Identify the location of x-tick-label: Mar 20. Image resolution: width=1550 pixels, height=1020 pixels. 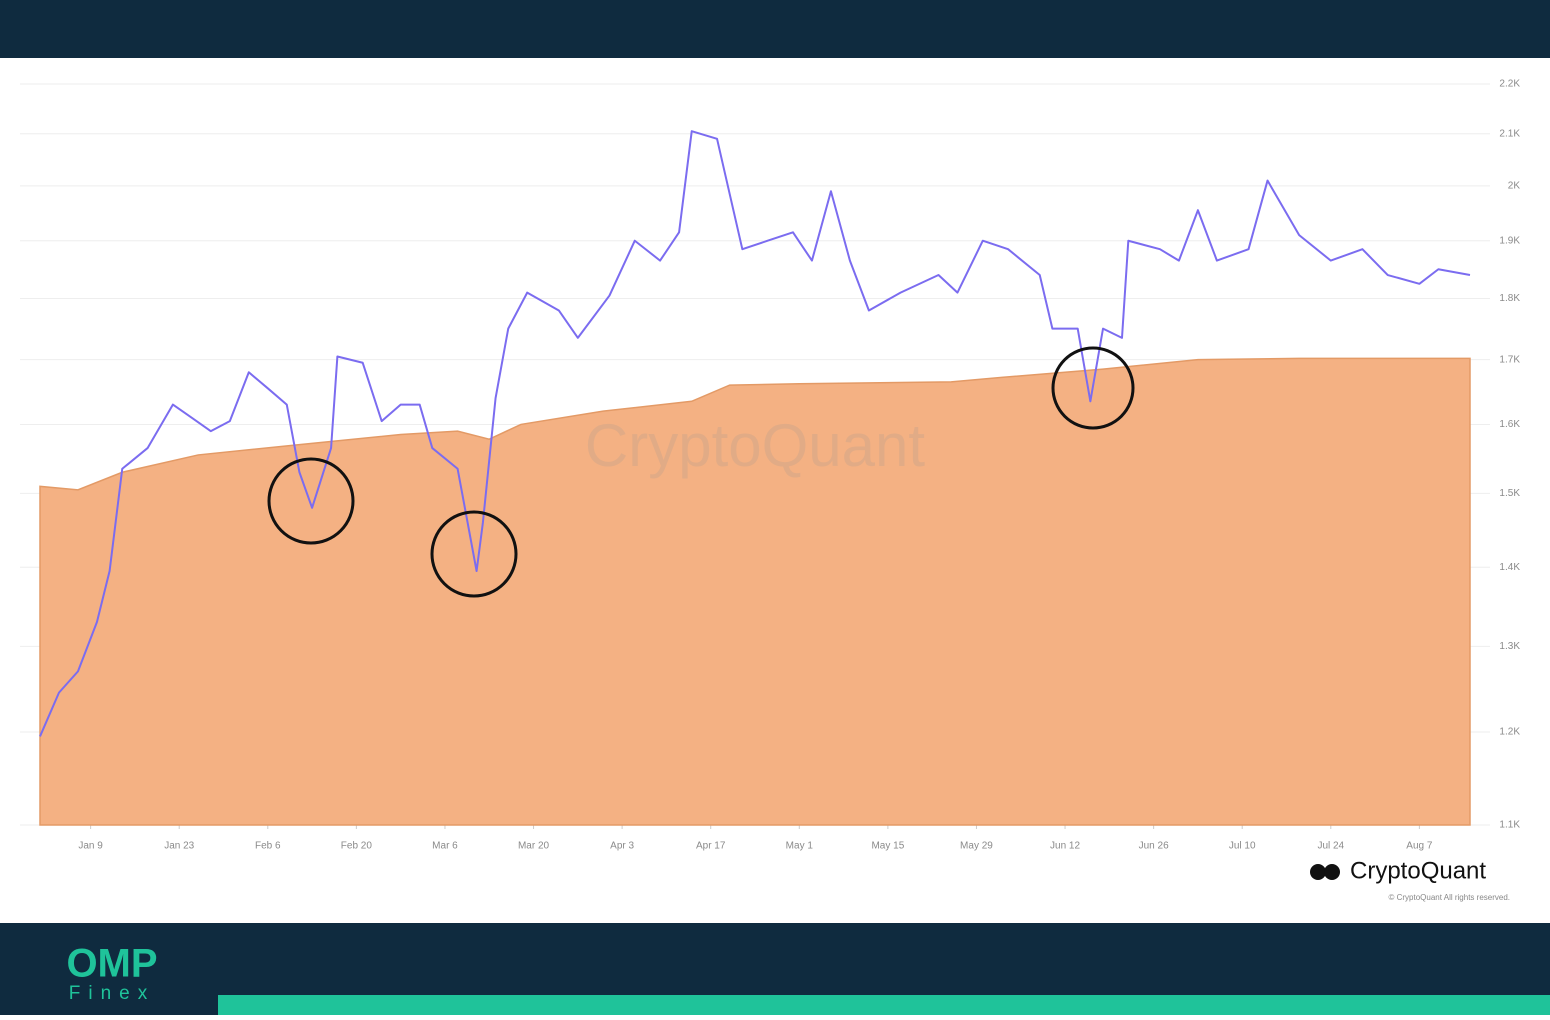
(534, 846).